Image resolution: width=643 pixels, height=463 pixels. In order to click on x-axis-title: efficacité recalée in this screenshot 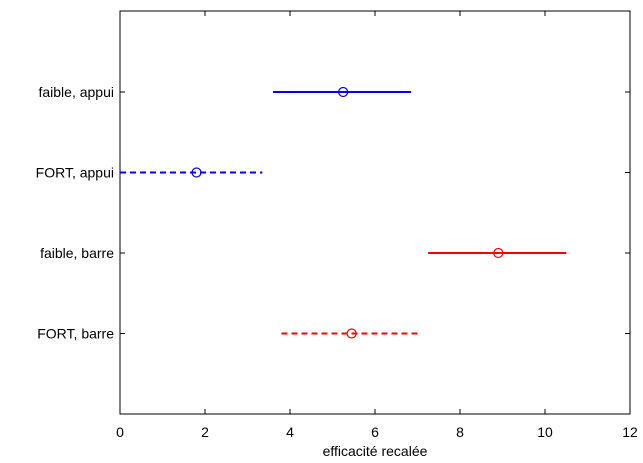, I will do `click(375, 451)`.